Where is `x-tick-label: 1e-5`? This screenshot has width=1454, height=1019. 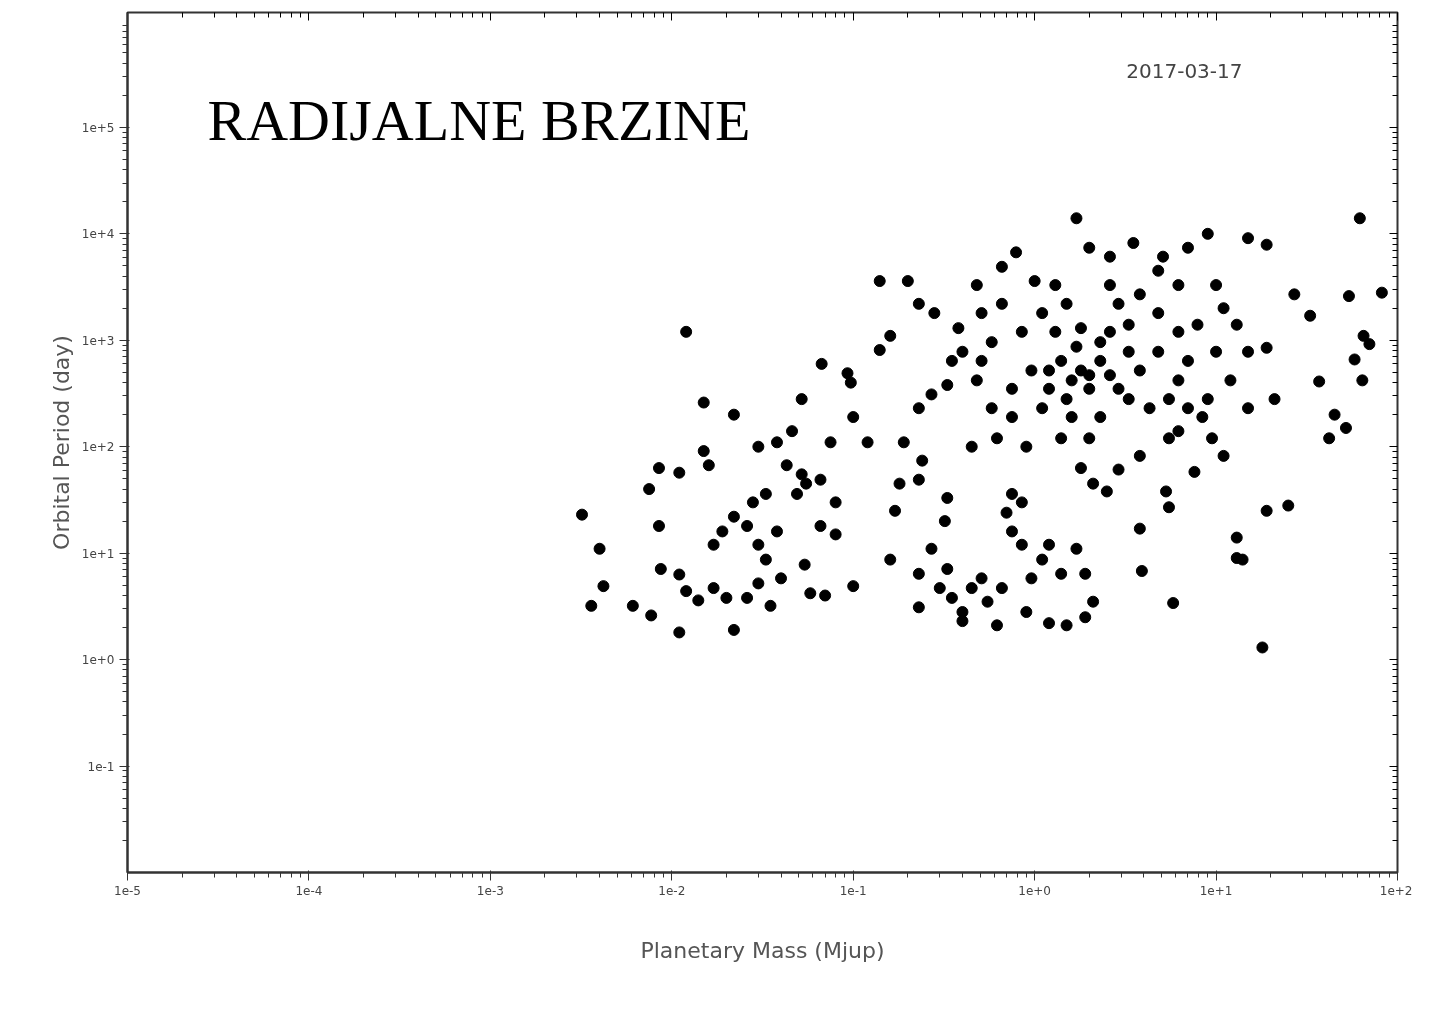 x-tick-label: 1e-5 is located at coordinates (127, 890).